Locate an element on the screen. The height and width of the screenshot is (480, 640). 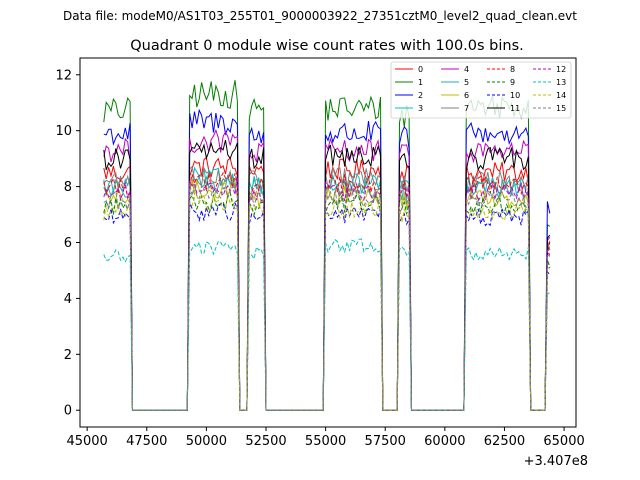
legend-label-10: 10 is located at coordinates (515, 95).